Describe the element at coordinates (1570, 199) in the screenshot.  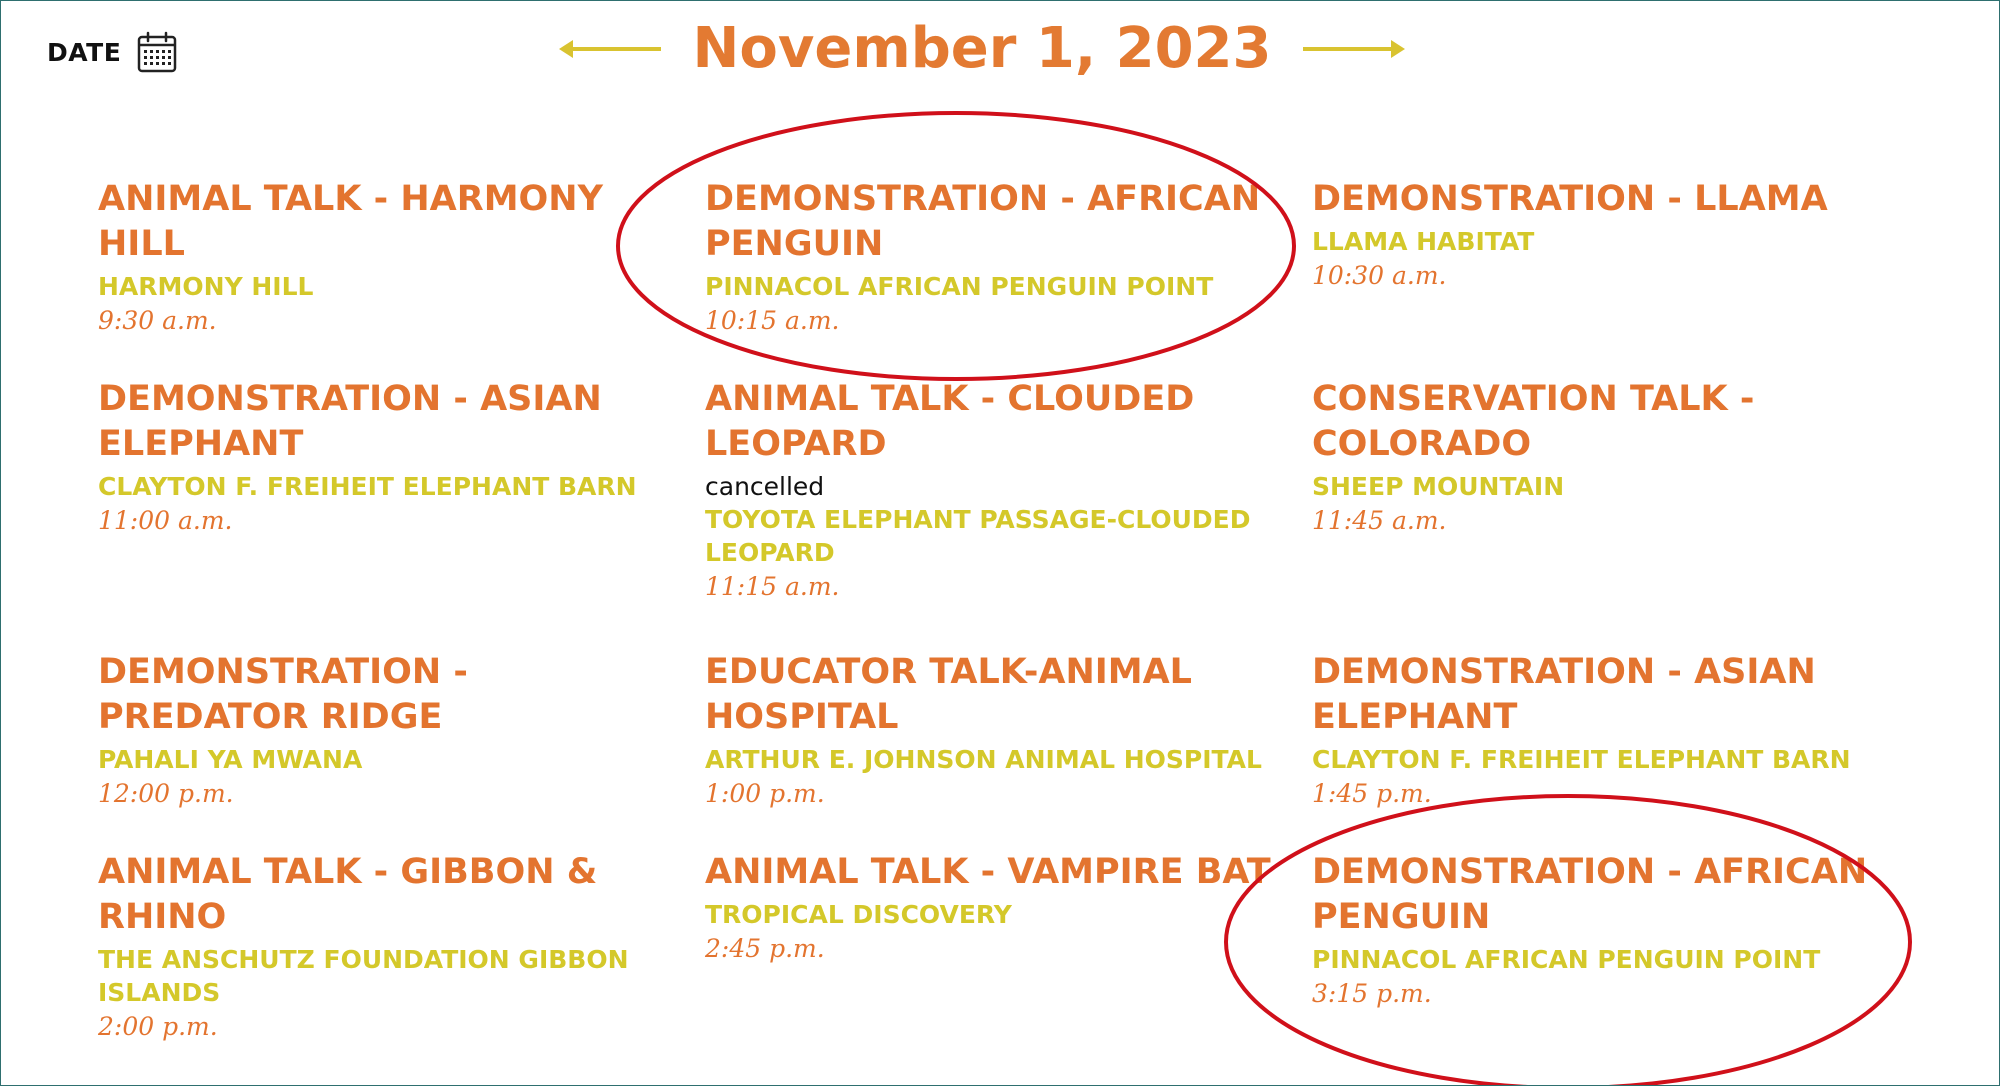
I see `event-title: DEMONSTRATION - LLAMA` at that location.